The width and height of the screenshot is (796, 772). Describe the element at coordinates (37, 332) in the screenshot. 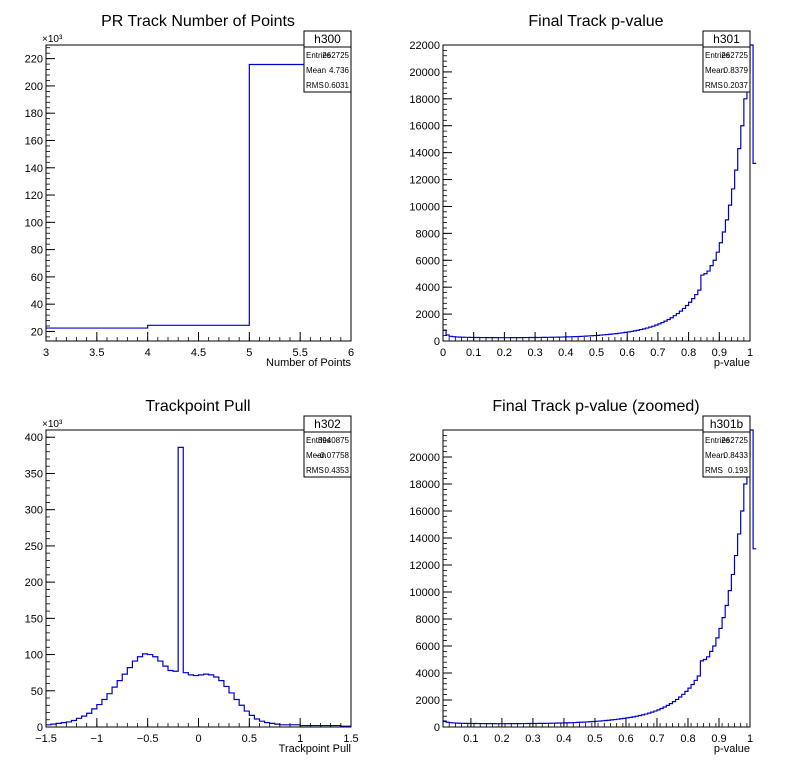

I see `y-tick-label: 20` at that location.